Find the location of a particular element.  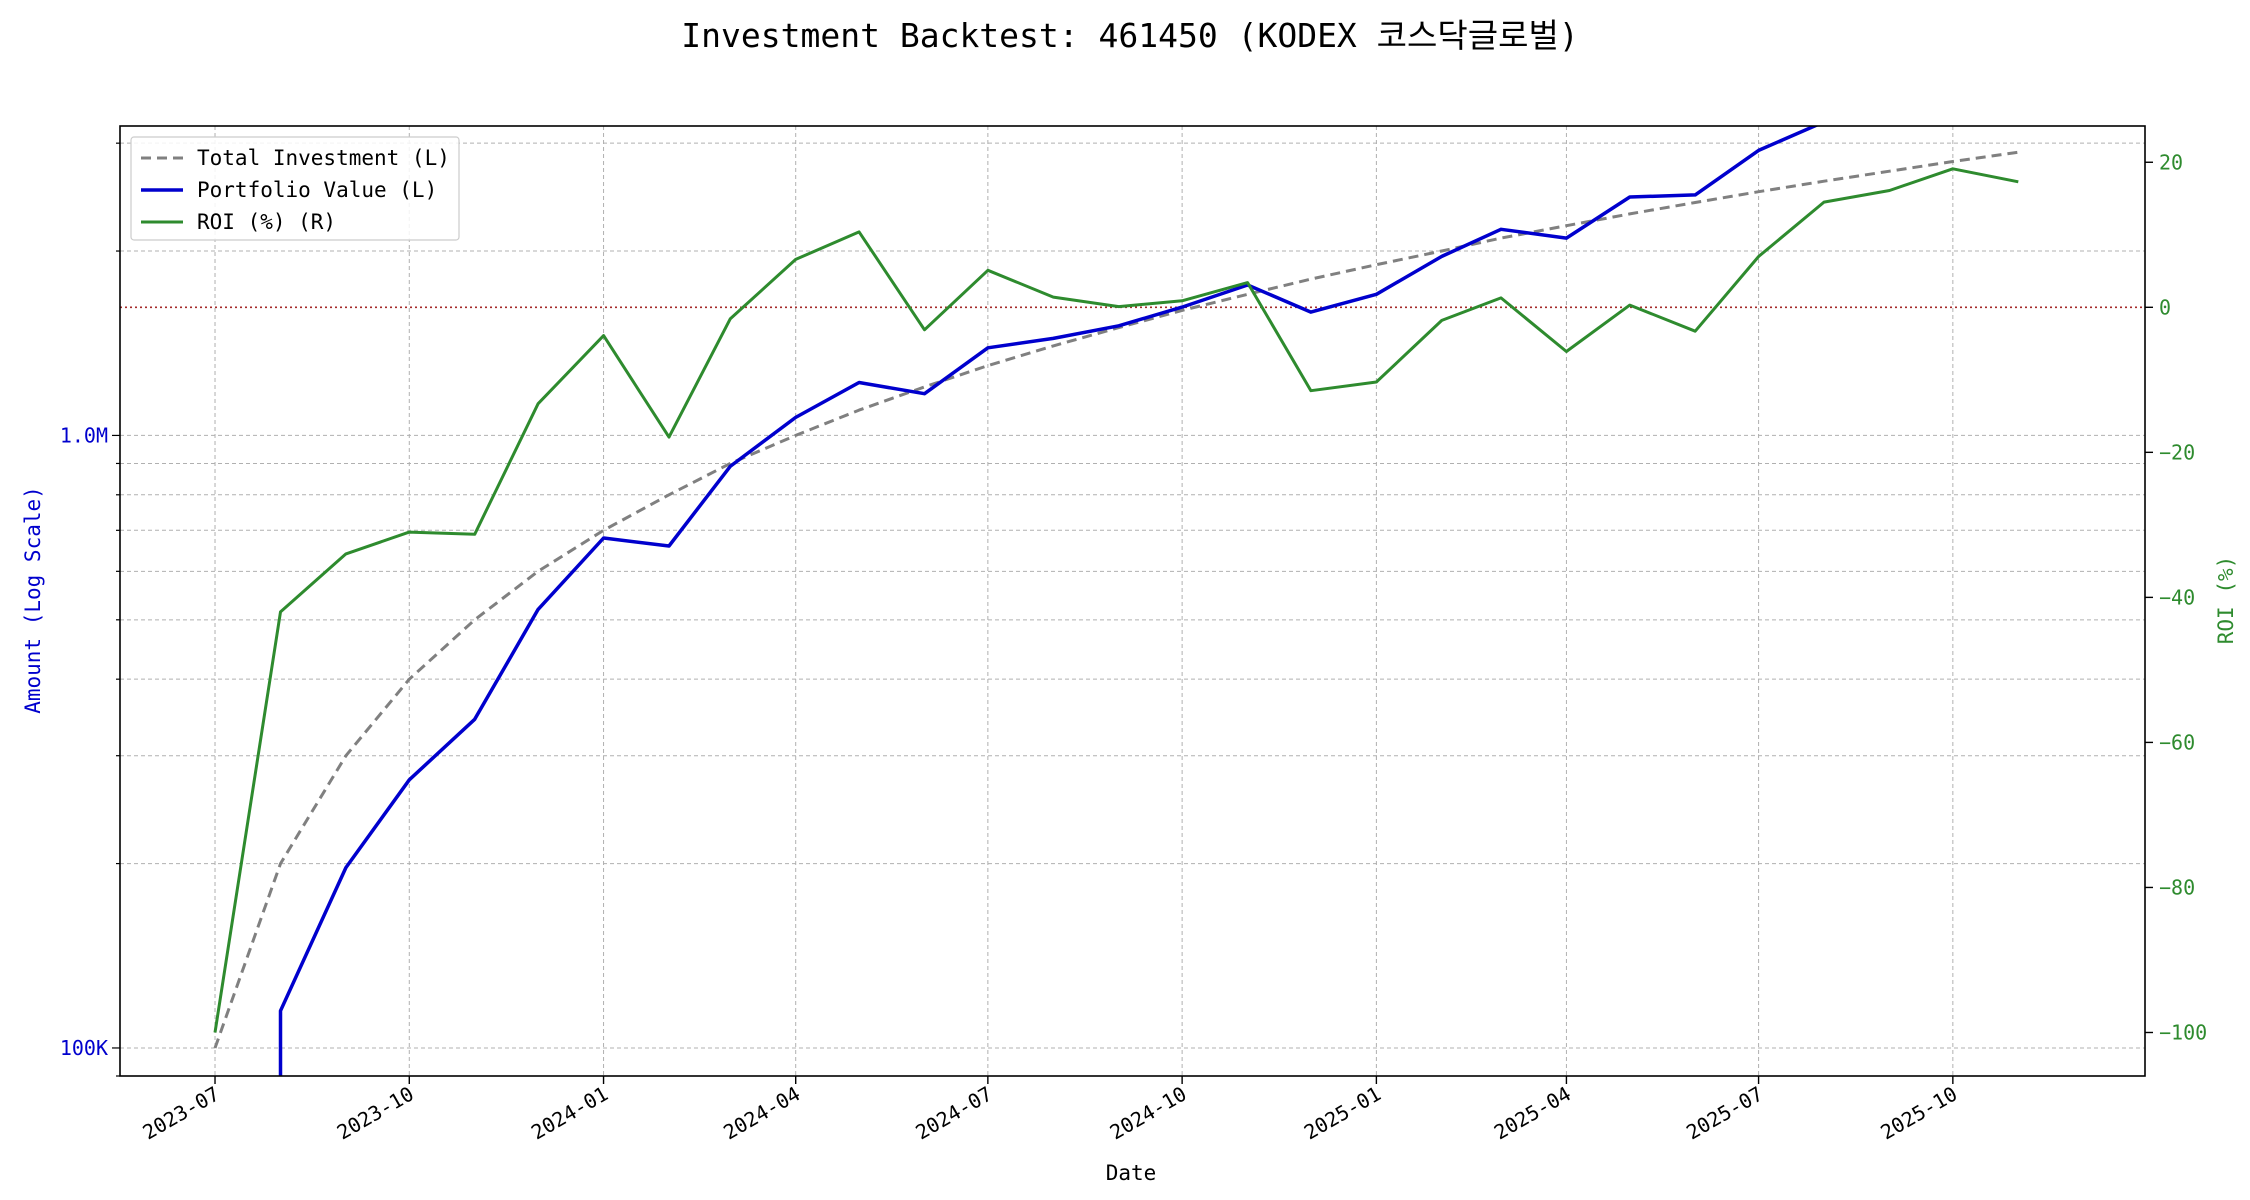

right-tick-label: −100 is located at coordinates (2183, 1032).